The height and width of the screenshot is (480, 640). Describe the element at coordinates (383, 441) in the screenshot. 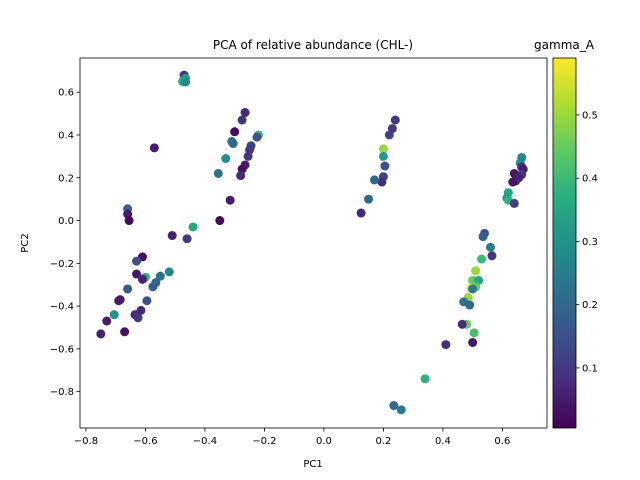

I see `x-tick-label: 0.2` at that location.